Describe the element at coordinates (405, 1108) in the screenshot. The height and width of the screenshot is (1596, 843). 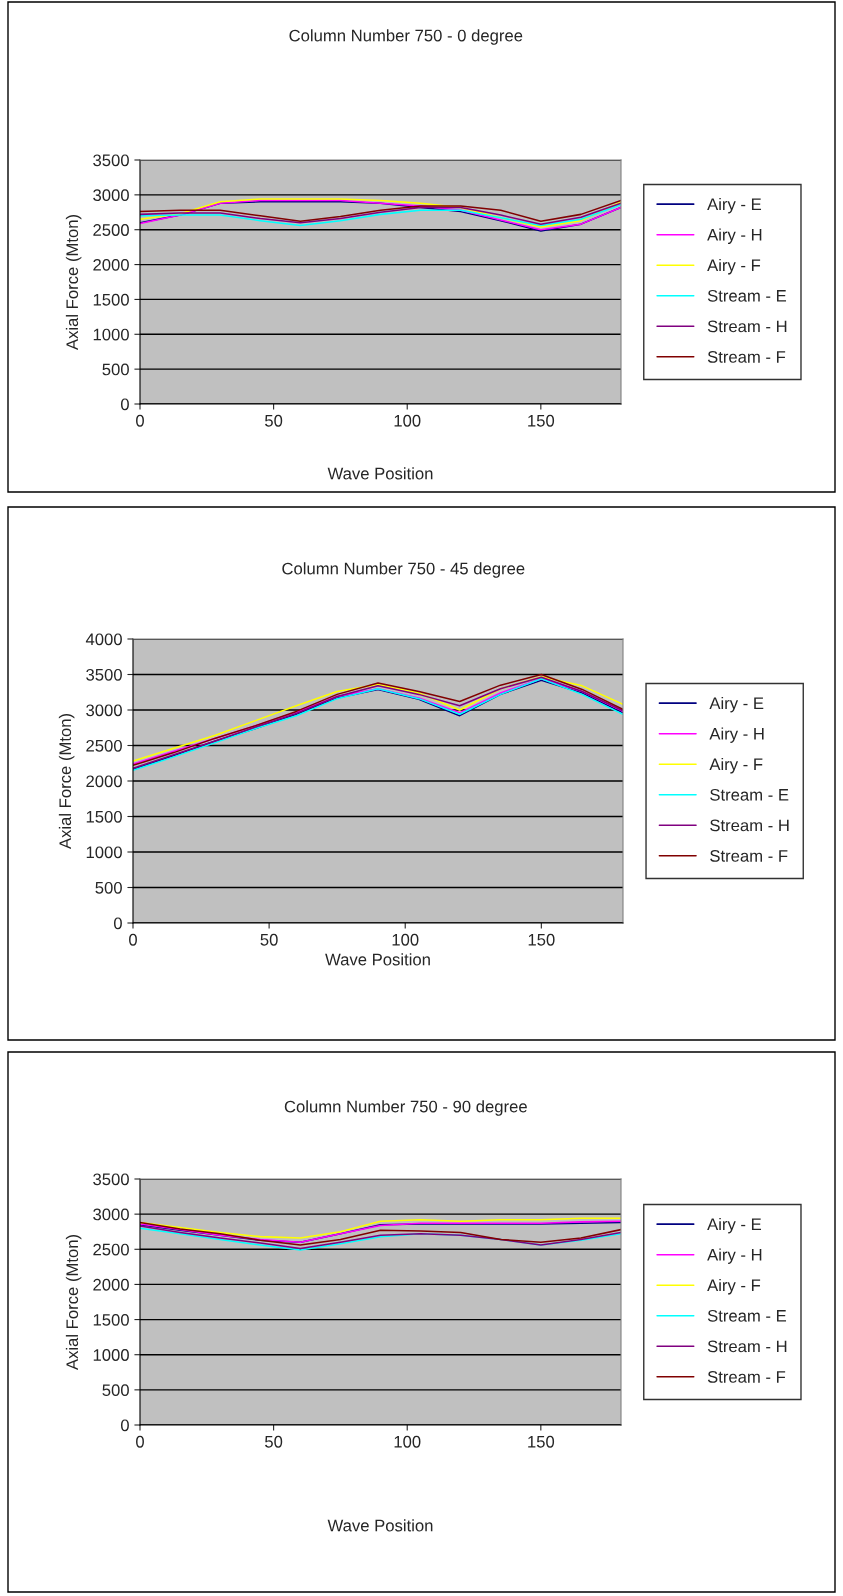
I see `chart-title: Column Number 750 - 90 degree` at that location.